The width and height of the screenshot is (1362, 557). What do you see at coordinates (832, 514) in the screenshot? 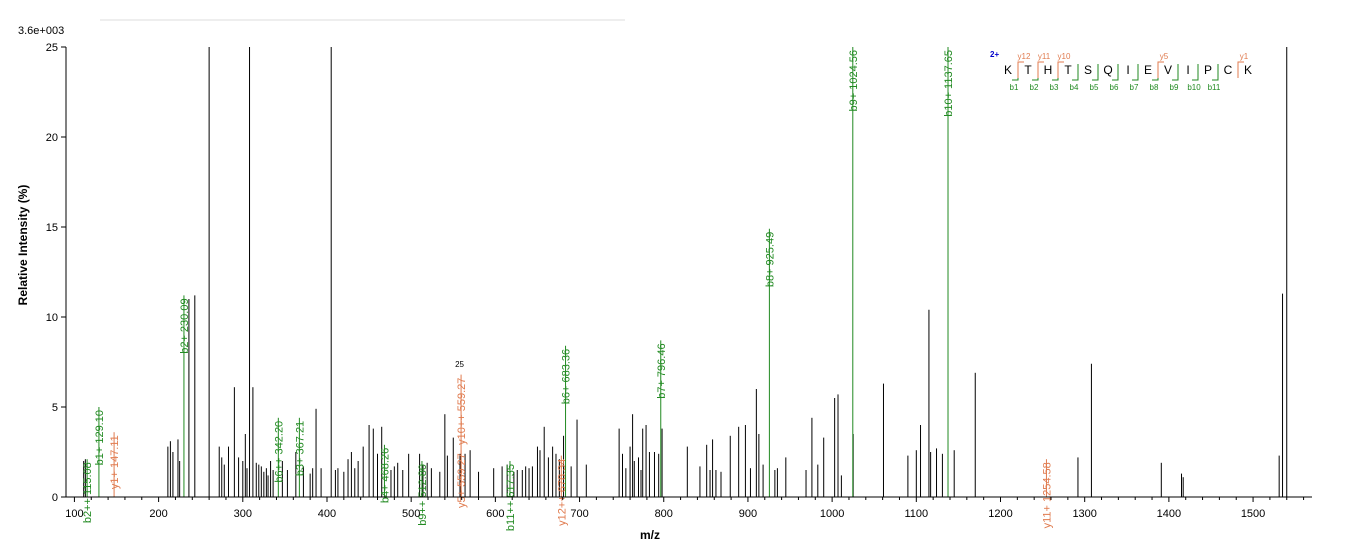
I see `x-tick-label: 1000` at bounding box center [832, 514].